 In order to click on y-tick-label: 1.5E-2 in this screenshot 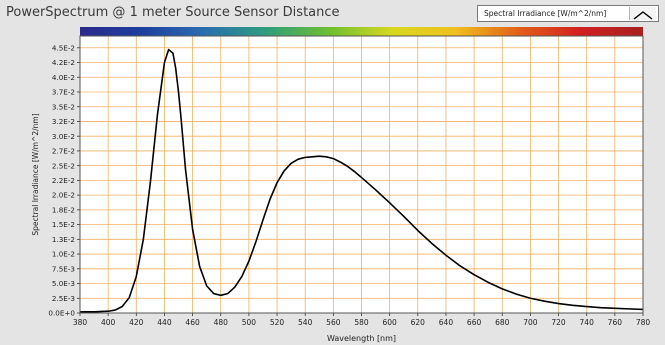, I will do `click(63, 224)`.